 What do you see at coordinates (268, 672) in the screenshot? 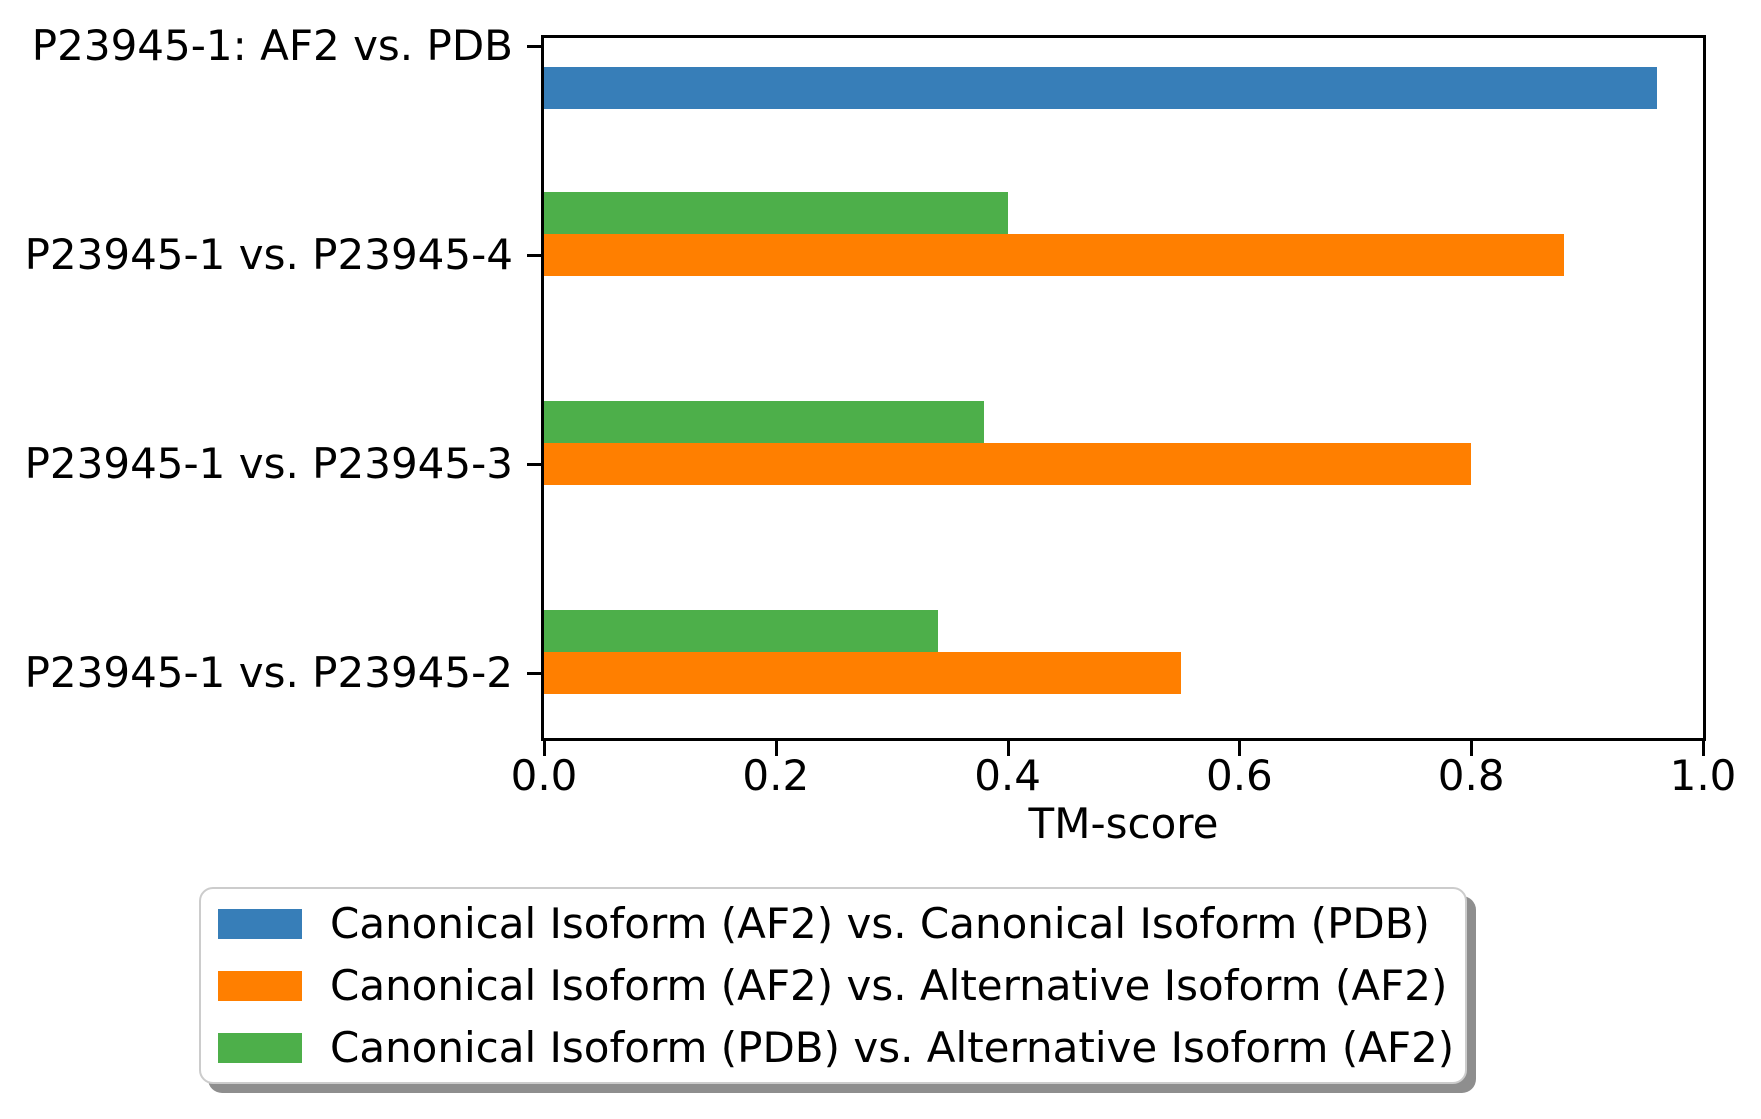
I see `y-axis-category-label: P23945-1 vs. P23945-2` at bounding box center [268, 672].